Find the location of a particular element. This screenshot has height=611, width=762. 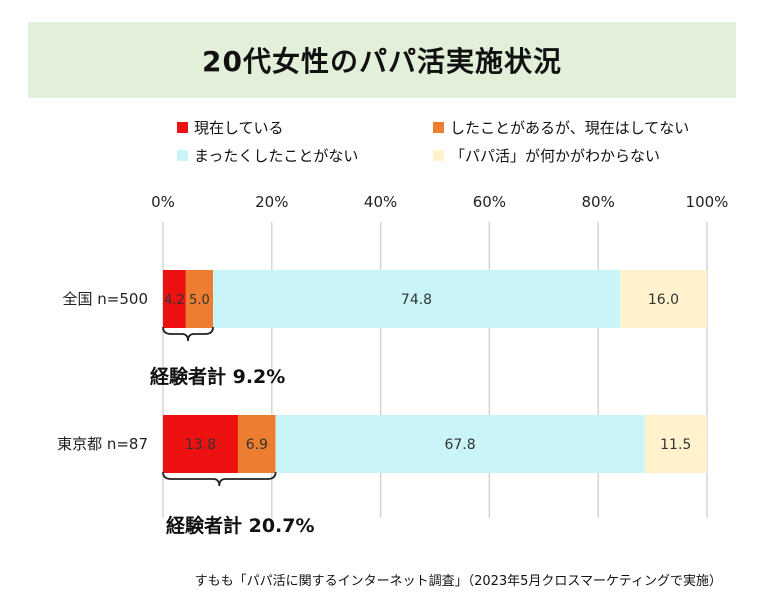

legend-swatch-never is located at coordinates (182, 155).